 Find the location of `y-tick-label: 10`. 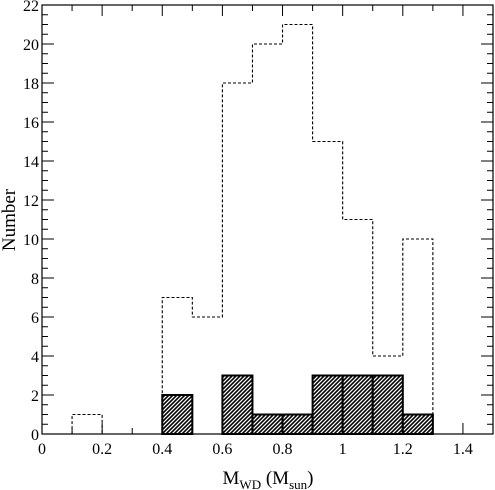

y-tick-label: 10 is located at coordinates (31, 240).